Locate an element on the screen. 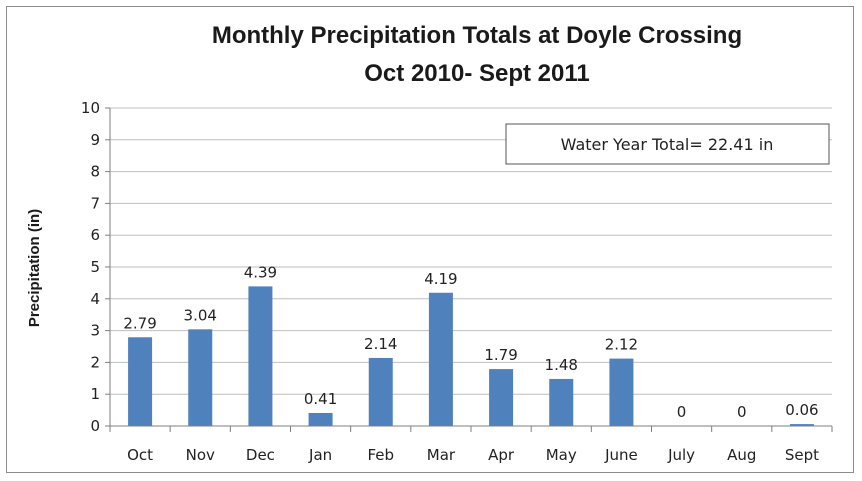 This screenshot has height=481, width=862. y-axis-label: Precipitation (in) is located at coordinates (34, 268).